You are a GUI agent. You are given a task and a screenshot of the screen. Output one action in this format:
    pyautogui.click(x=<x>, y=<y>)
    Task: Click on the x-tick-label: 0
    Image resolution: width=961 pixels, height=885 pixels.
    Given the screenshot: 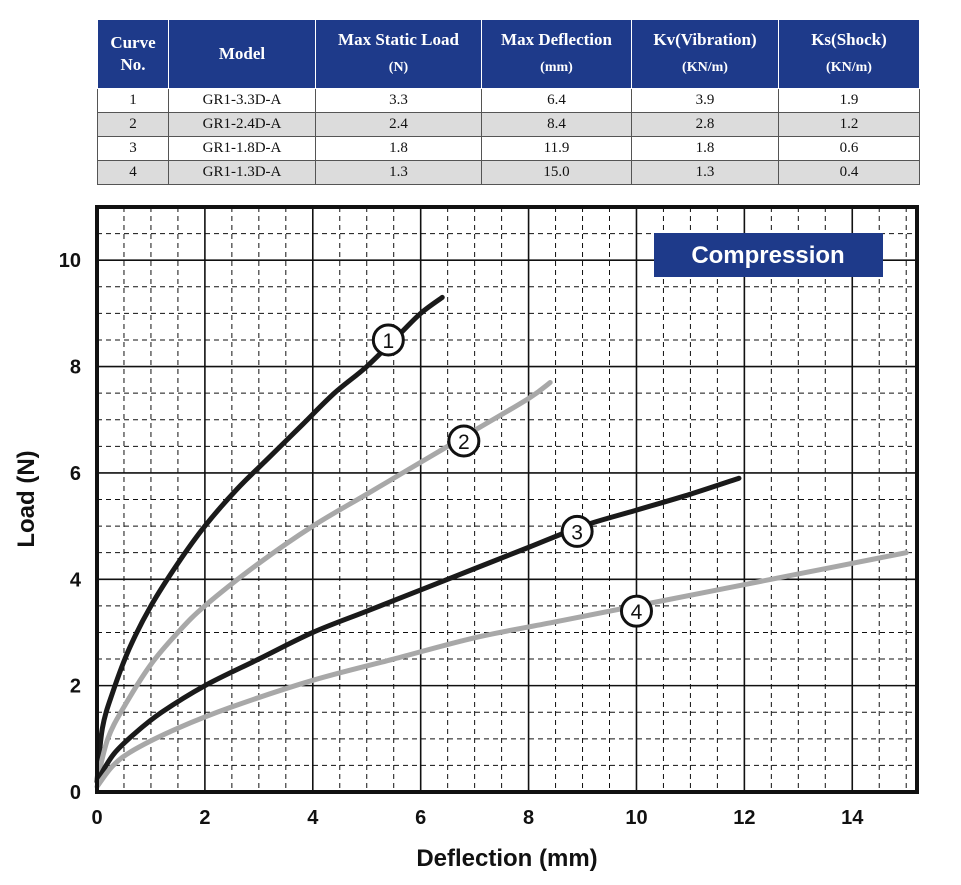 What is the action you would take?
    pyautogui.click(x=96, y=818)
    